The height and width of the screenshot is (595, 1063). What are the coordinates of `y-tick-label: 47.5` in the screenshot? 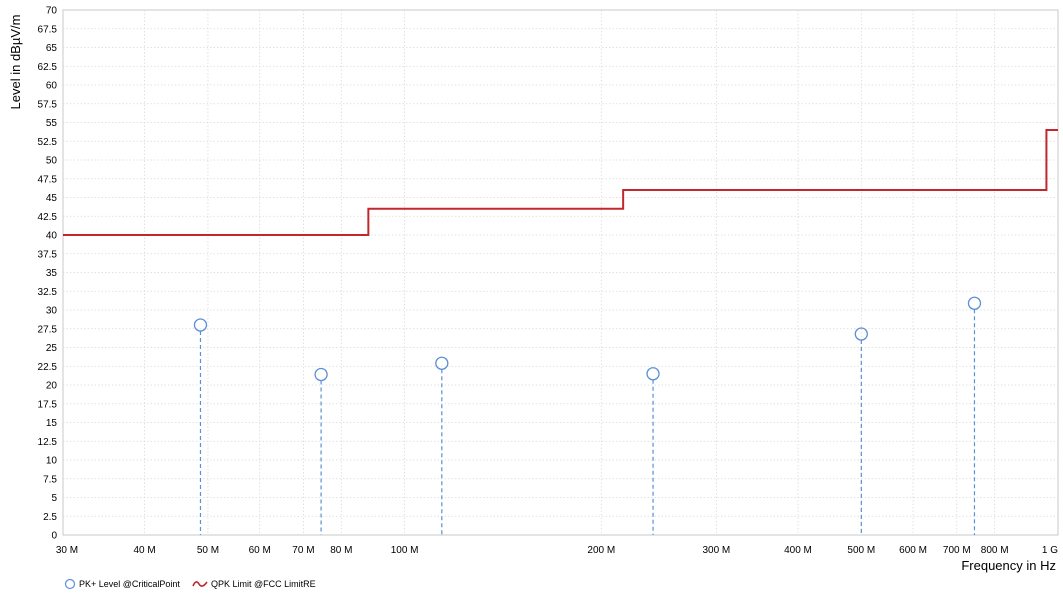 It's located at (48, 179).